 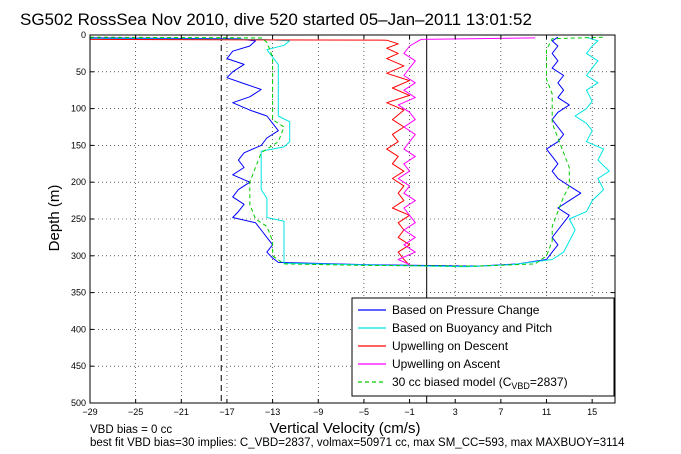 I want to click on y-tick-label: 500, so click(x=78, y=403).